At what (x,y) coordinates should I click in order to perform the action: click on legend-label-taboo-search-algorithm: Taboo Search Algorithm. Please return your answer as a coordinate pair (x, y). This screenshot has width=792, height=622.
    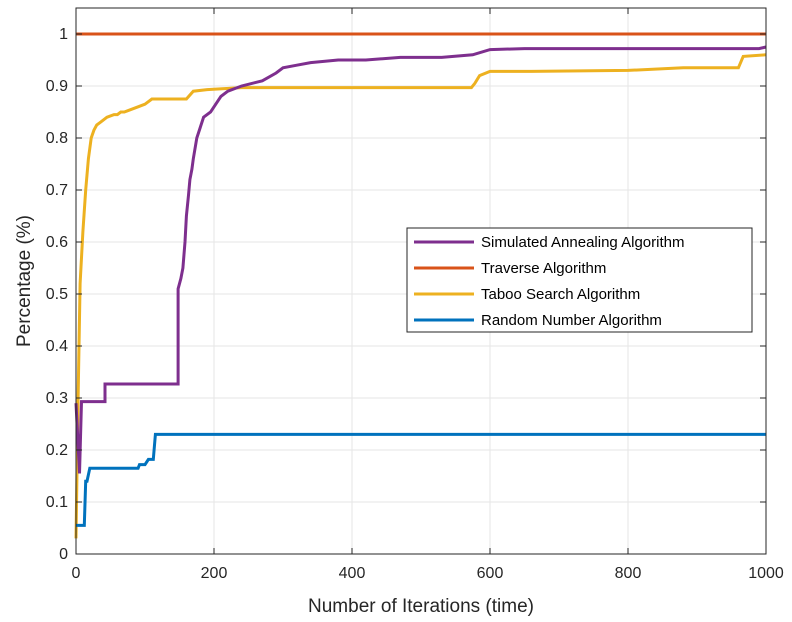
    Looking at the image, I should click on (560, 294).